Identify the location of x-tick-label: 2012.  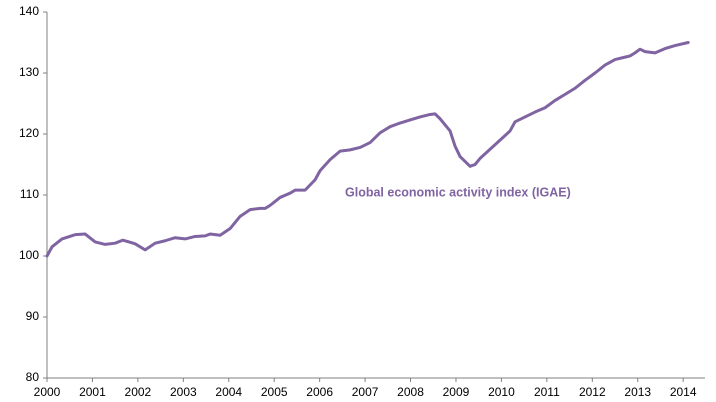
(592, 392).